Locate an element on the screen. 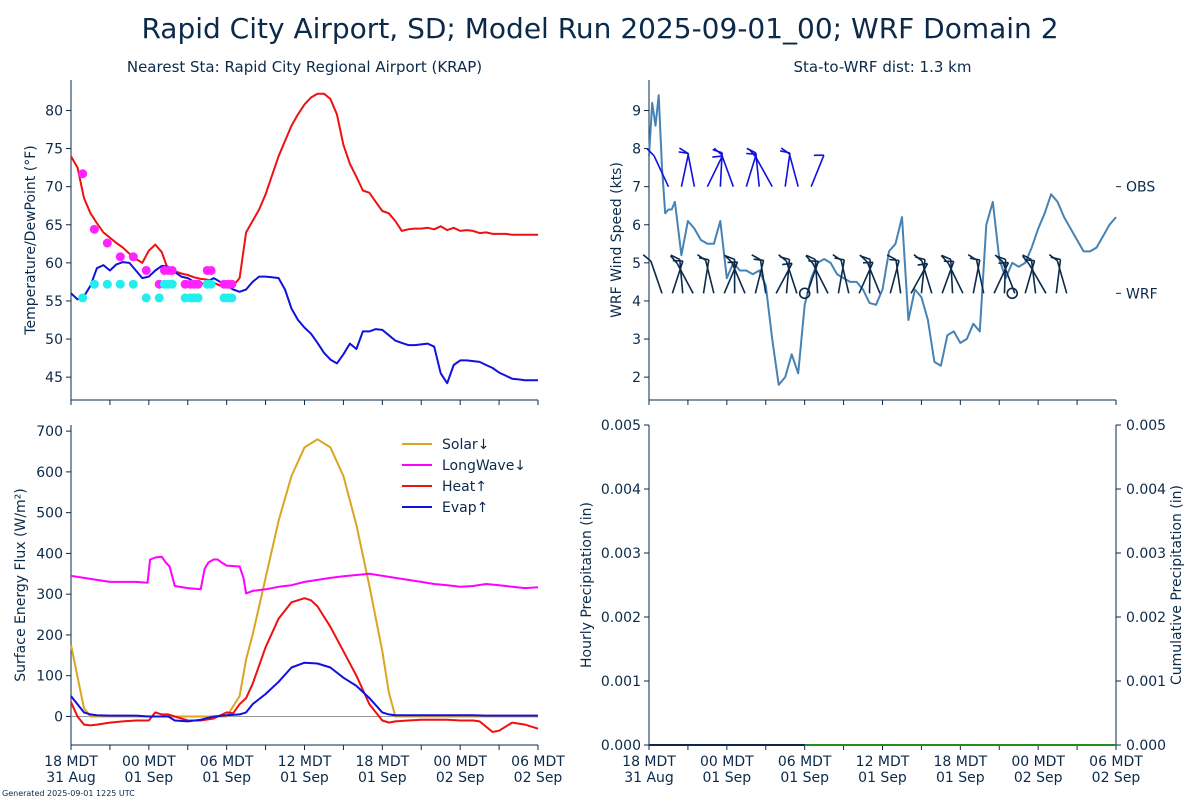 This screenshot has width=1200, height=800. legend-label: Solar↓ is located at coordinates (465, 445).